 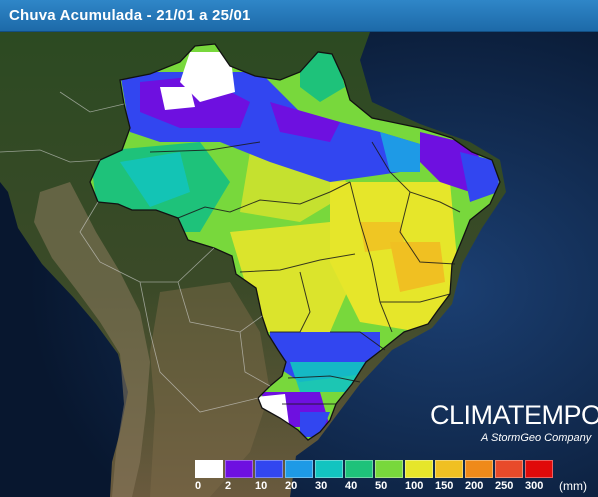 I want to click on legend-tick-label: 20, so click(x=291, y=486).